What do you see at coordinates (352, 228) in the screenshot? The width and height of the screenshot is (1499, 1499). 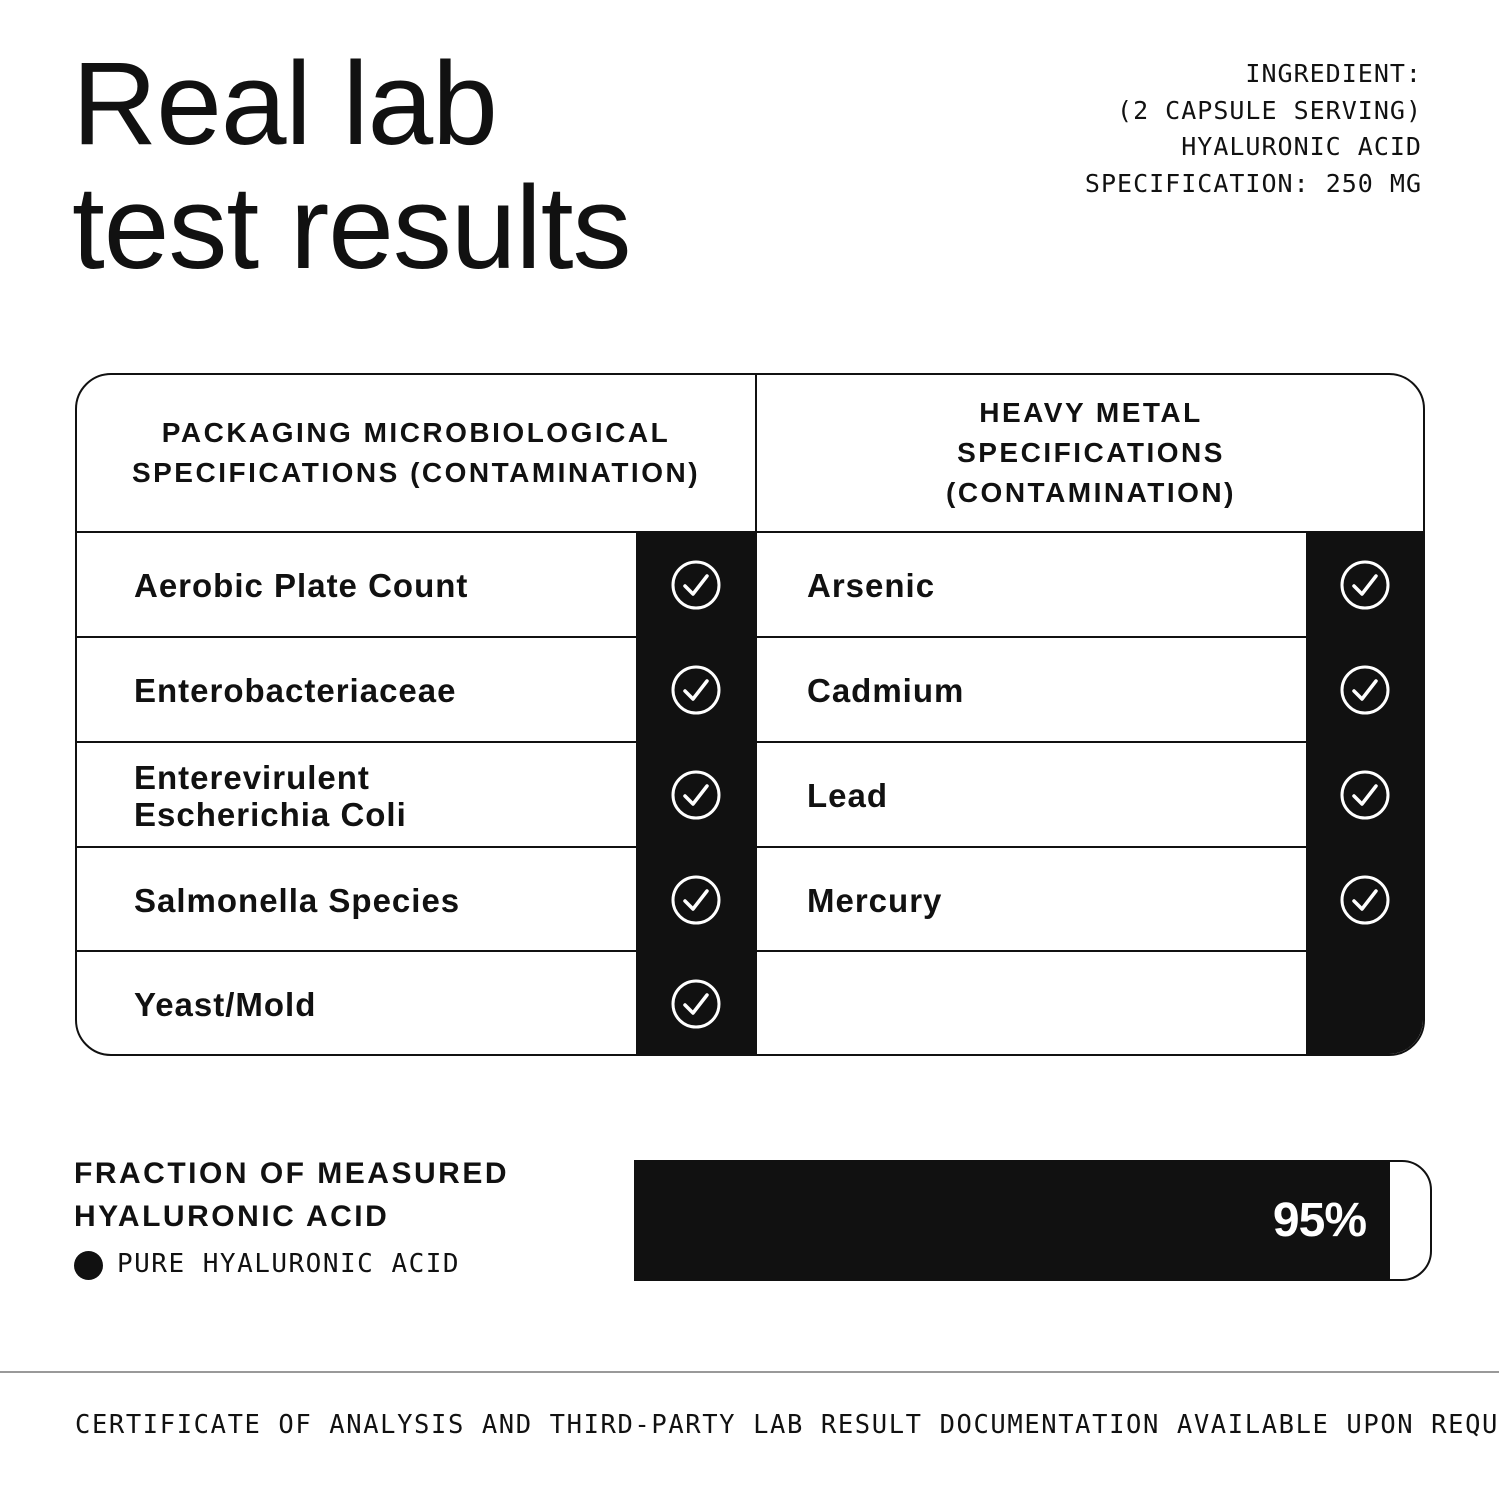 I see `title-line-2: test results` at bounding box center [352, 228].